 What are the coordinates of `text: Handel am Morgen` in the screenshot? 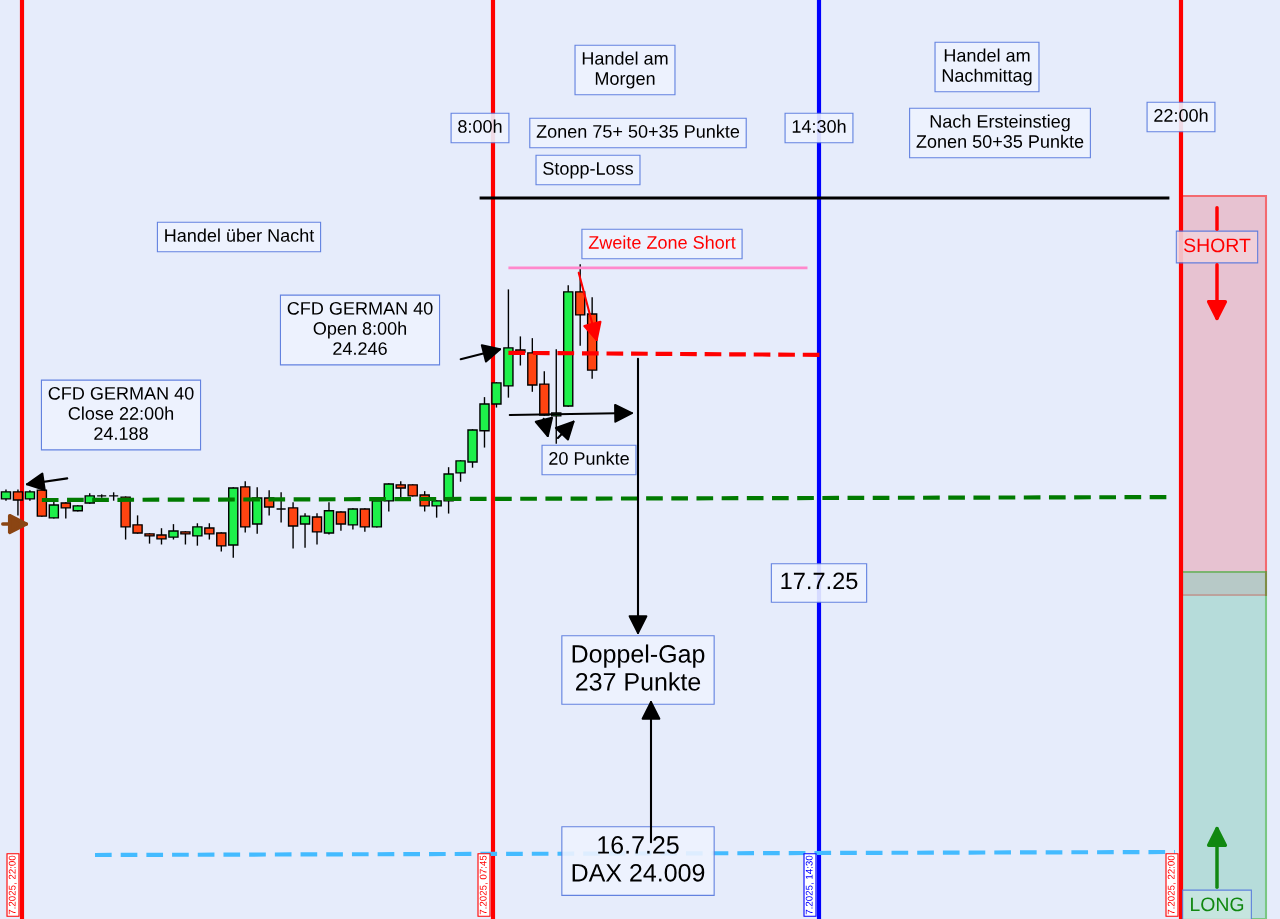 It's located at (625, 70).